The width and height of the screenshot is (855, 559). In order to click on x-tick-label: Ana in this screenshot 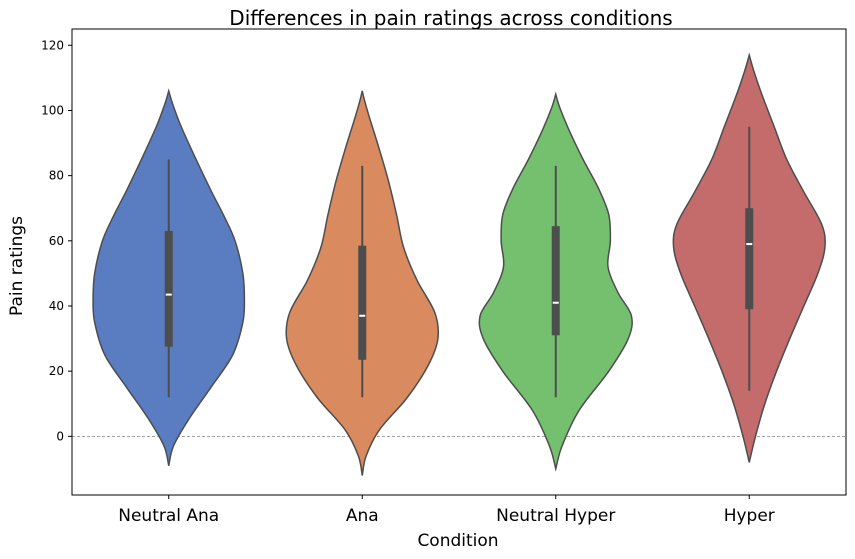, I will do `click(362, 516)`.